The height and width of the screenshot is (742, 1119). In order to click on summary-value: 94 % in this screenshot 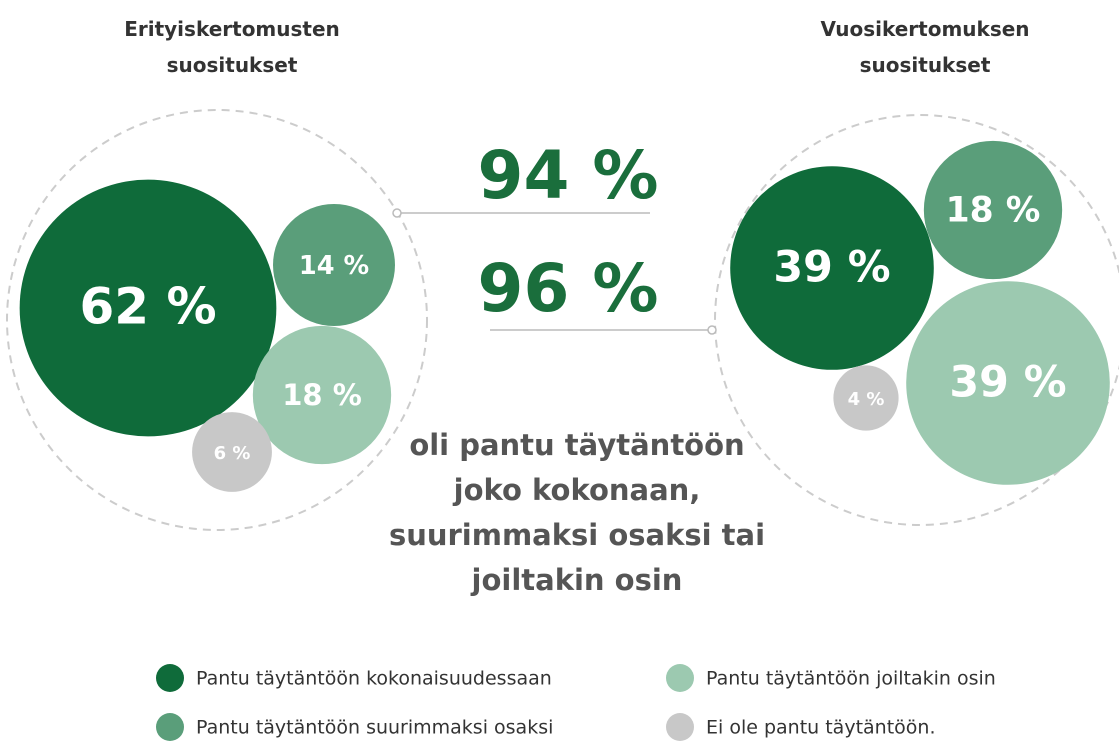, I will do `click(568, 175)`.